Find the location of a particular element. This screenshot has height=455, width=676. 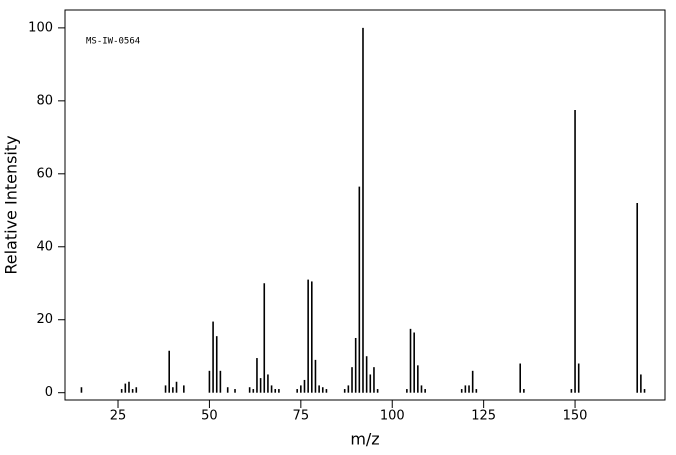

y-tick-label: 40 is located at coordinates (44, 246).